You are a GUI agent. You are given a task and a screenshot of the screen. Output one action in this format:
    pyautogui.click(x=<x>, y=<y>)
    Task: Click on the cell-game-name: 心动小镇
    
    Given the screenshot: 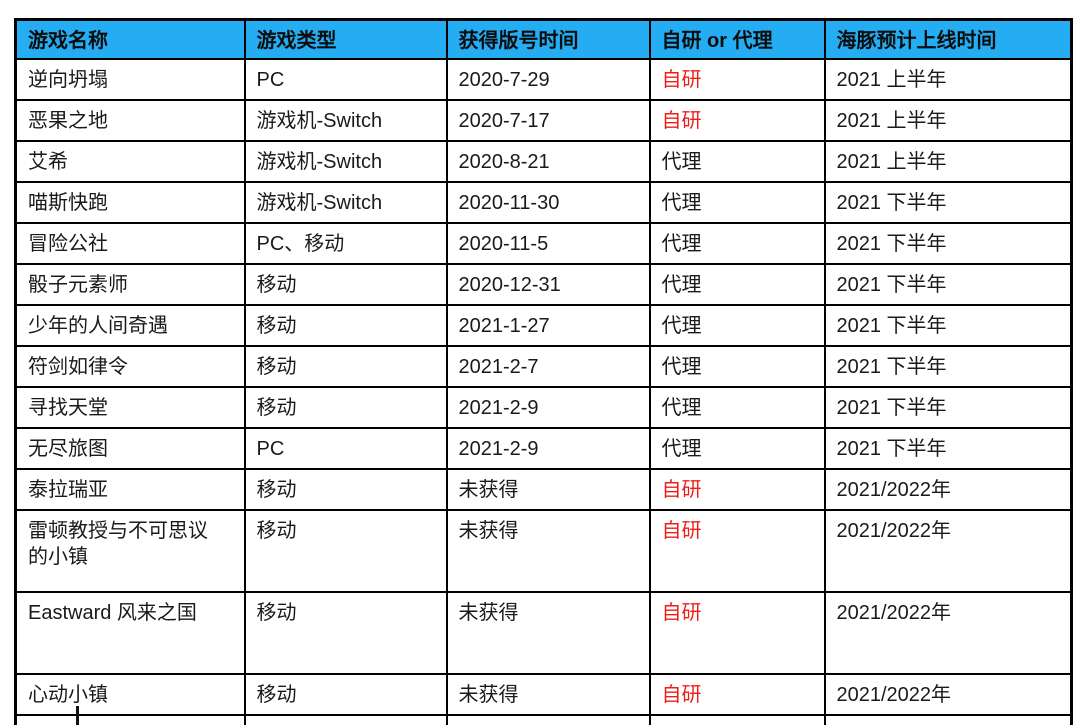 What is the action you would take?
    pyautogui.click(x=130, y=694)
    